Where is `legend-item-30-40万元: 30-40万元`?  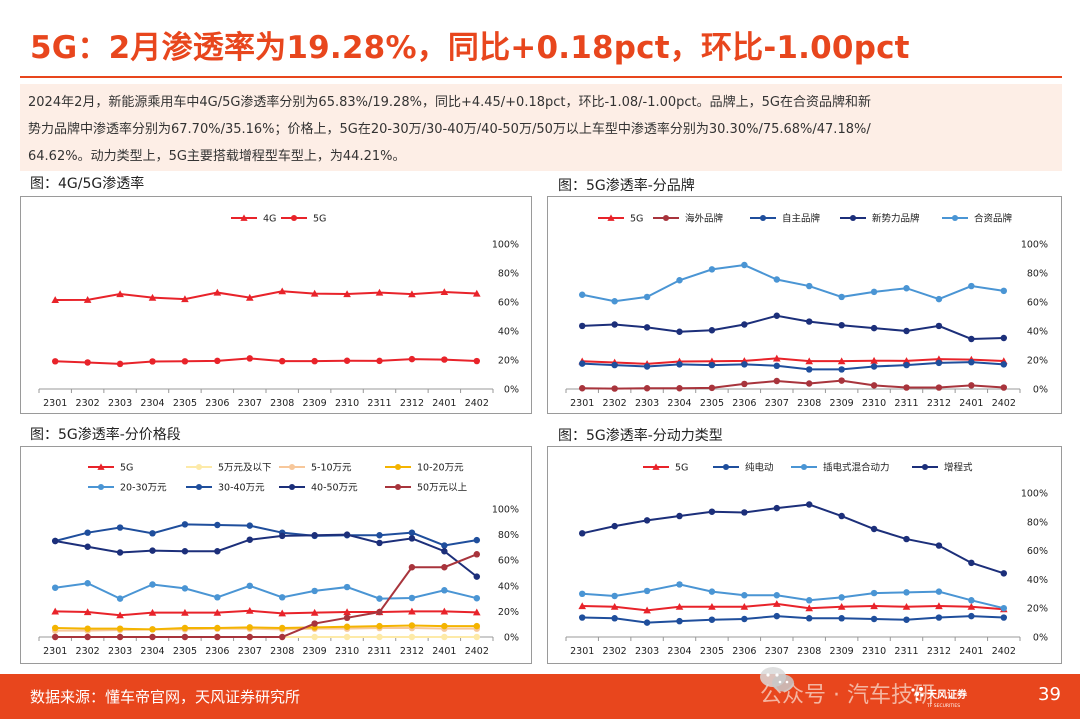 legend-item-30-40万元: 30-40万元 is located at coordinates (225, 488).